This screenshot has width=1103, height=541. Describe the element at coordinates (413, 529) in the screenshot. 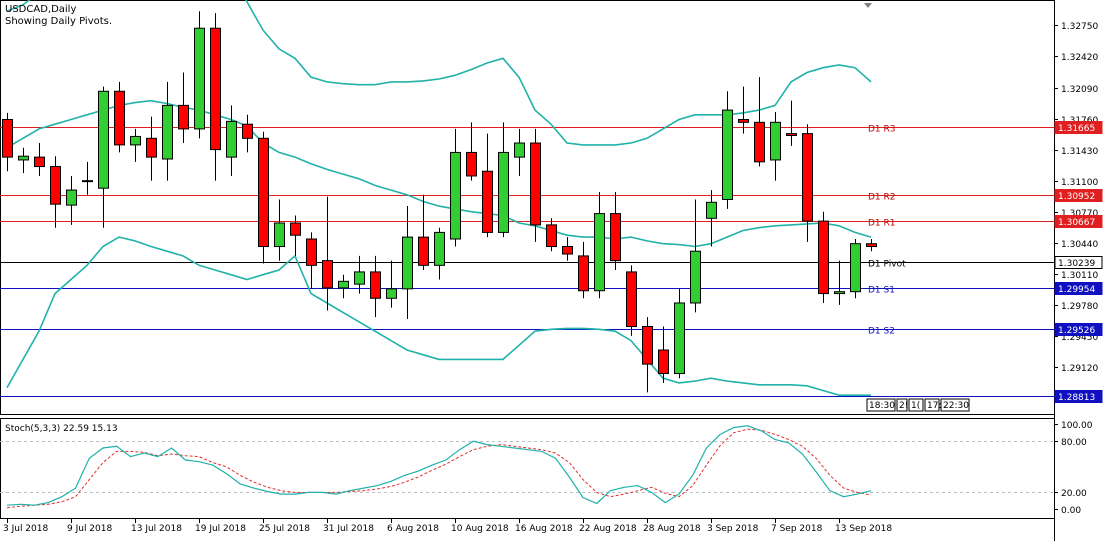

I see `time-tick-label: 6 Aug 2018` at that location.